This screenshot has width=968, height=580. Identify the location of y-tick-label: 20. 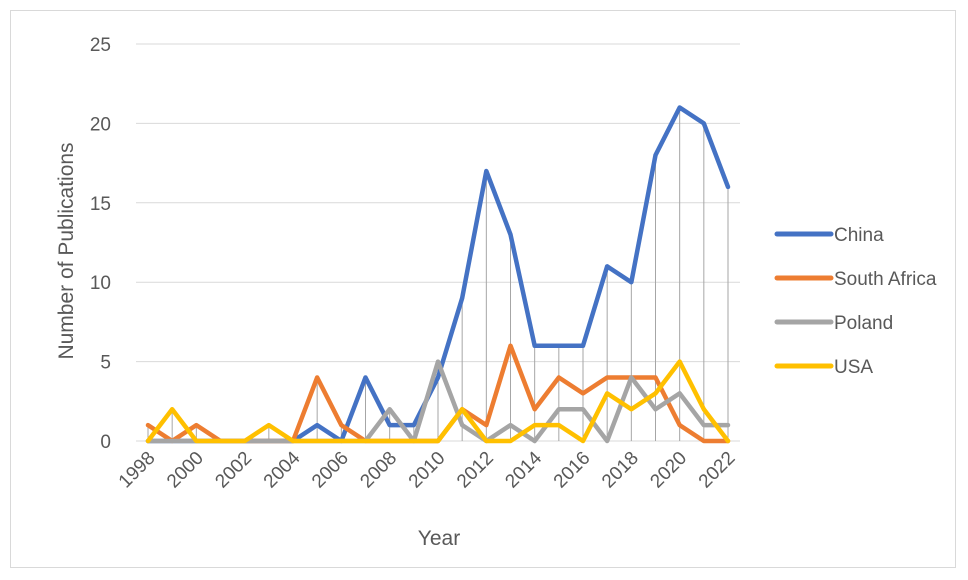
(100, 124).